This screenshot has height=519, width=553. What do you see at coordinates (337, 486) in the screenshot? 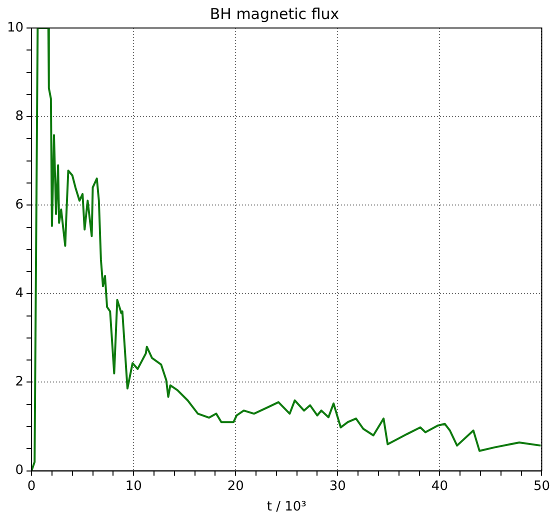
I see `x-tick-label: 30` at bounding box center [337, 486].